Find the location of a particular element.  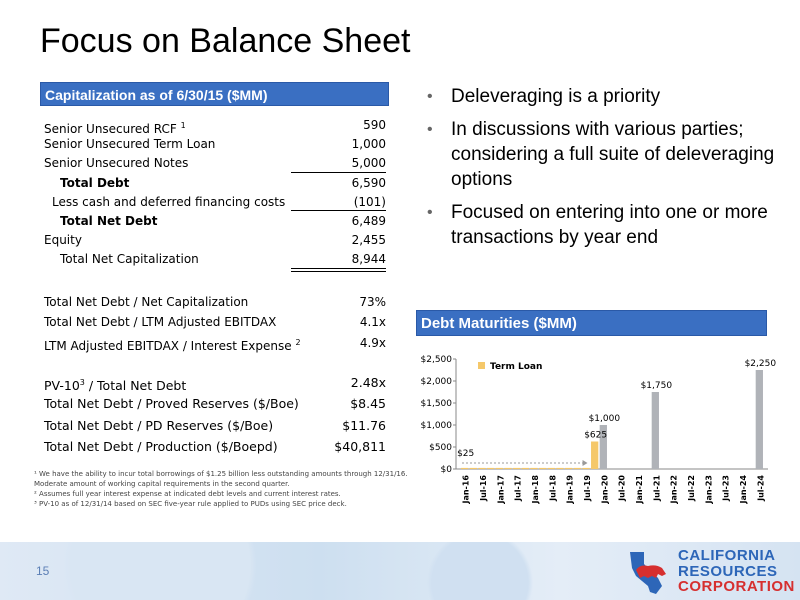

y-tick-label: $0 is located at coordinates (447, 470).